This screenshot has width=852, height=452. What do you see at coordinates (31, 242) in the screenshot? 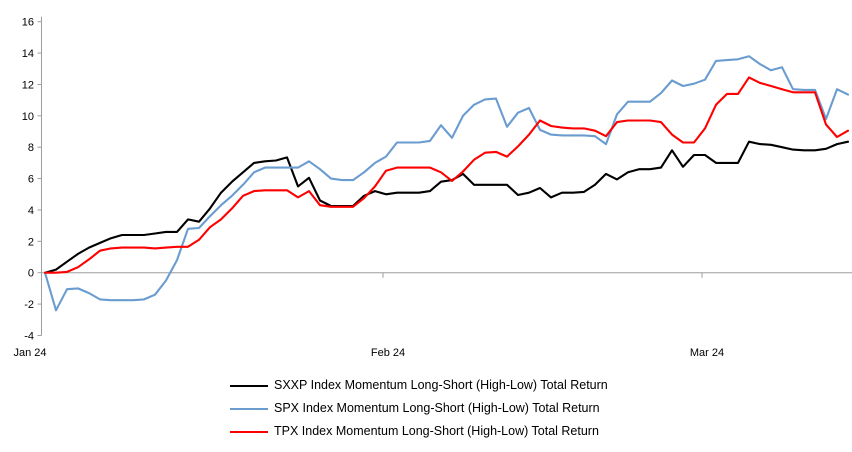
I see `y-tick-label: 2` at bounding box center [31, 242].